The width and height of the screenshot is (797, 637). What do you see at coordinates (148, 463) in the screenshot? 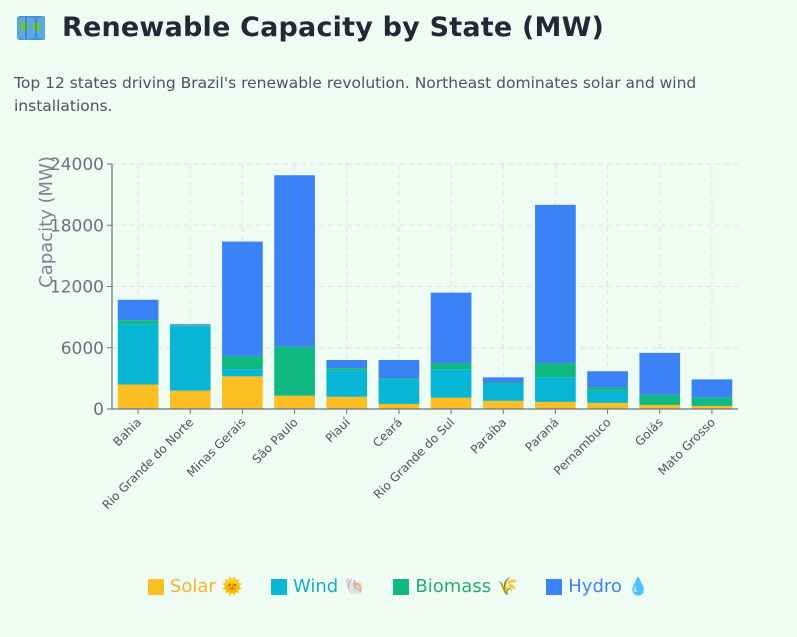
I see `x-tick-label: Rio Grande do Norte` at bounding box center [148, 463].